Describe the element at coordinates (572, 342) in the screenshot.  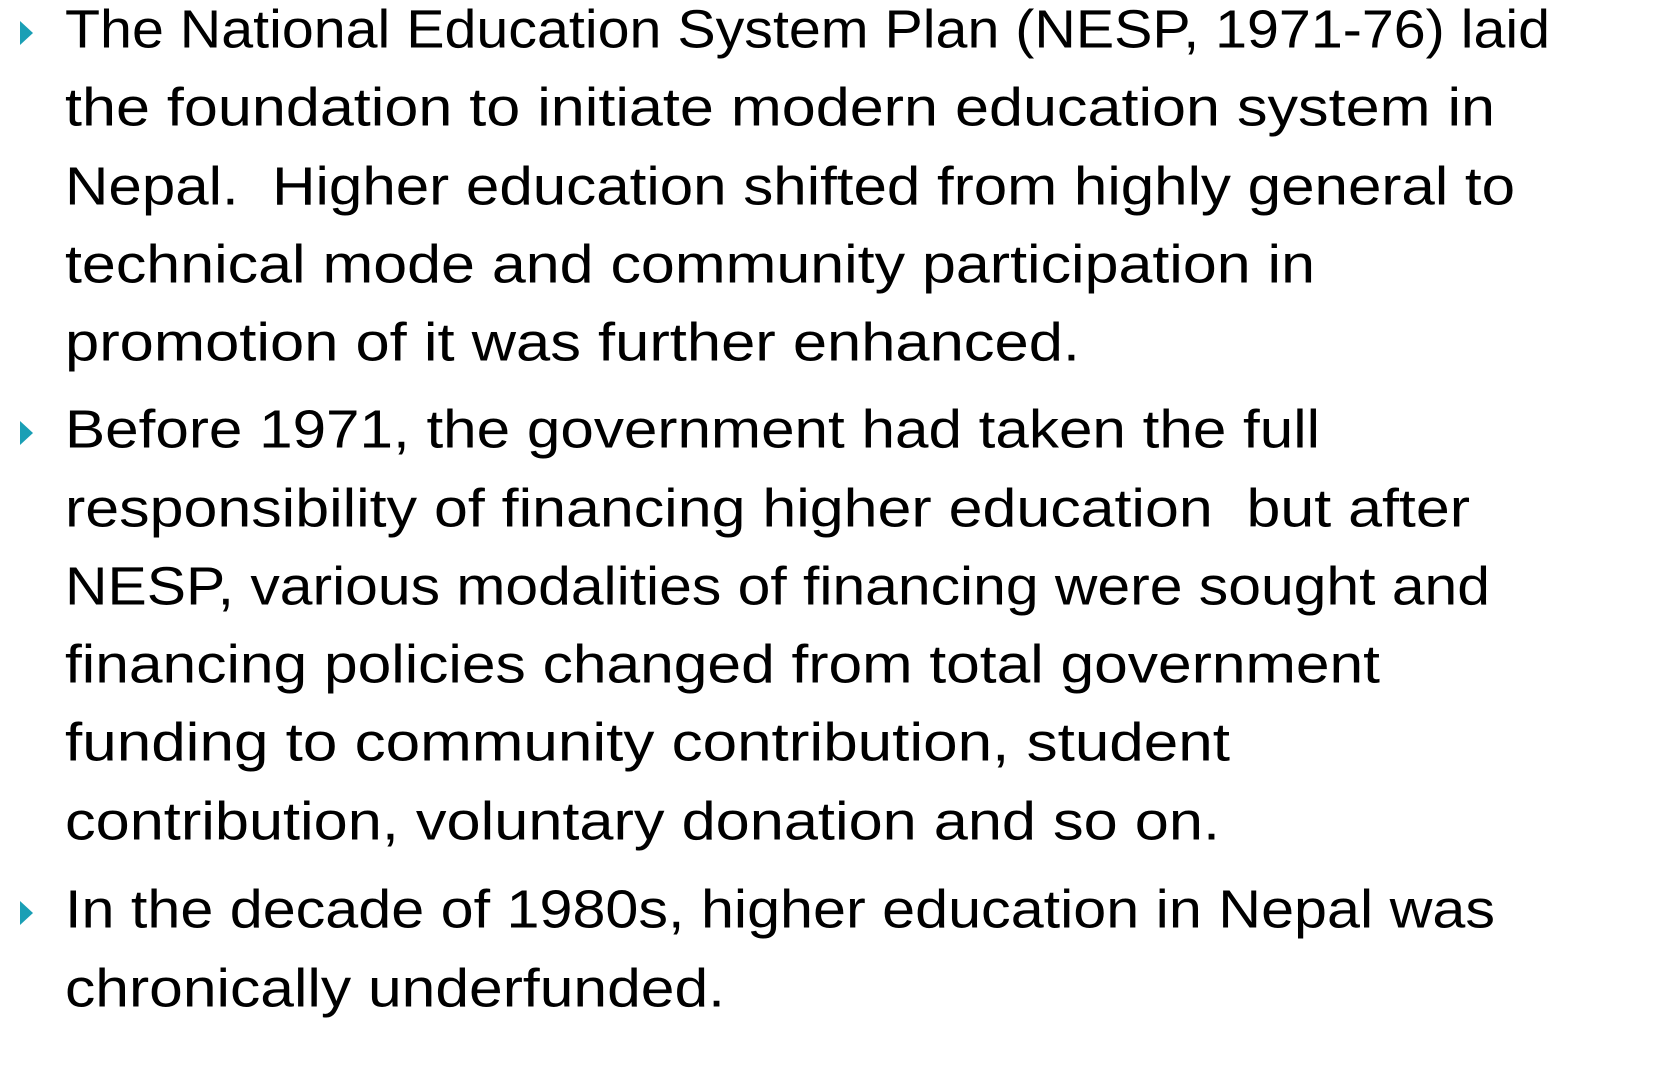
I see `bullet-text-line: promotion of it was further enhanced.` at that location.